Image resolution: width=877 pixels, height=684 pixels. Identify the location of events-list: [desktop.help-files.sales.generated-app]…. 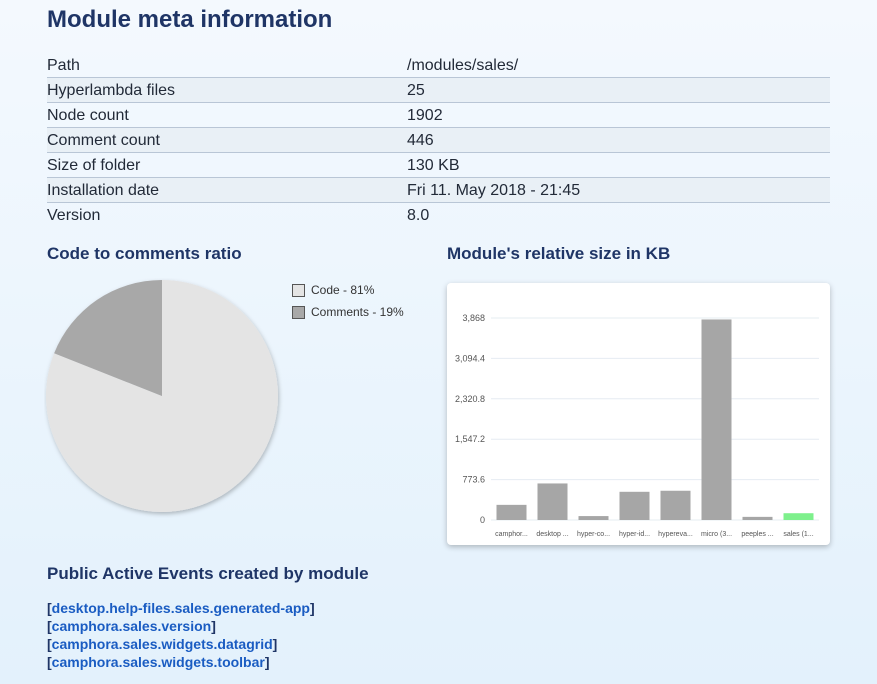
(181, 635).